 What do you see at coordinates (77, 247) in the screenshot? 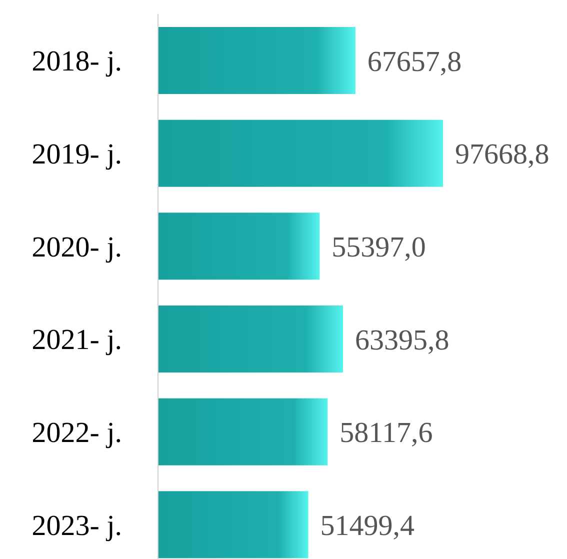
I see `y-tick-label: 2020- j.` at bounding box center [77, 247].